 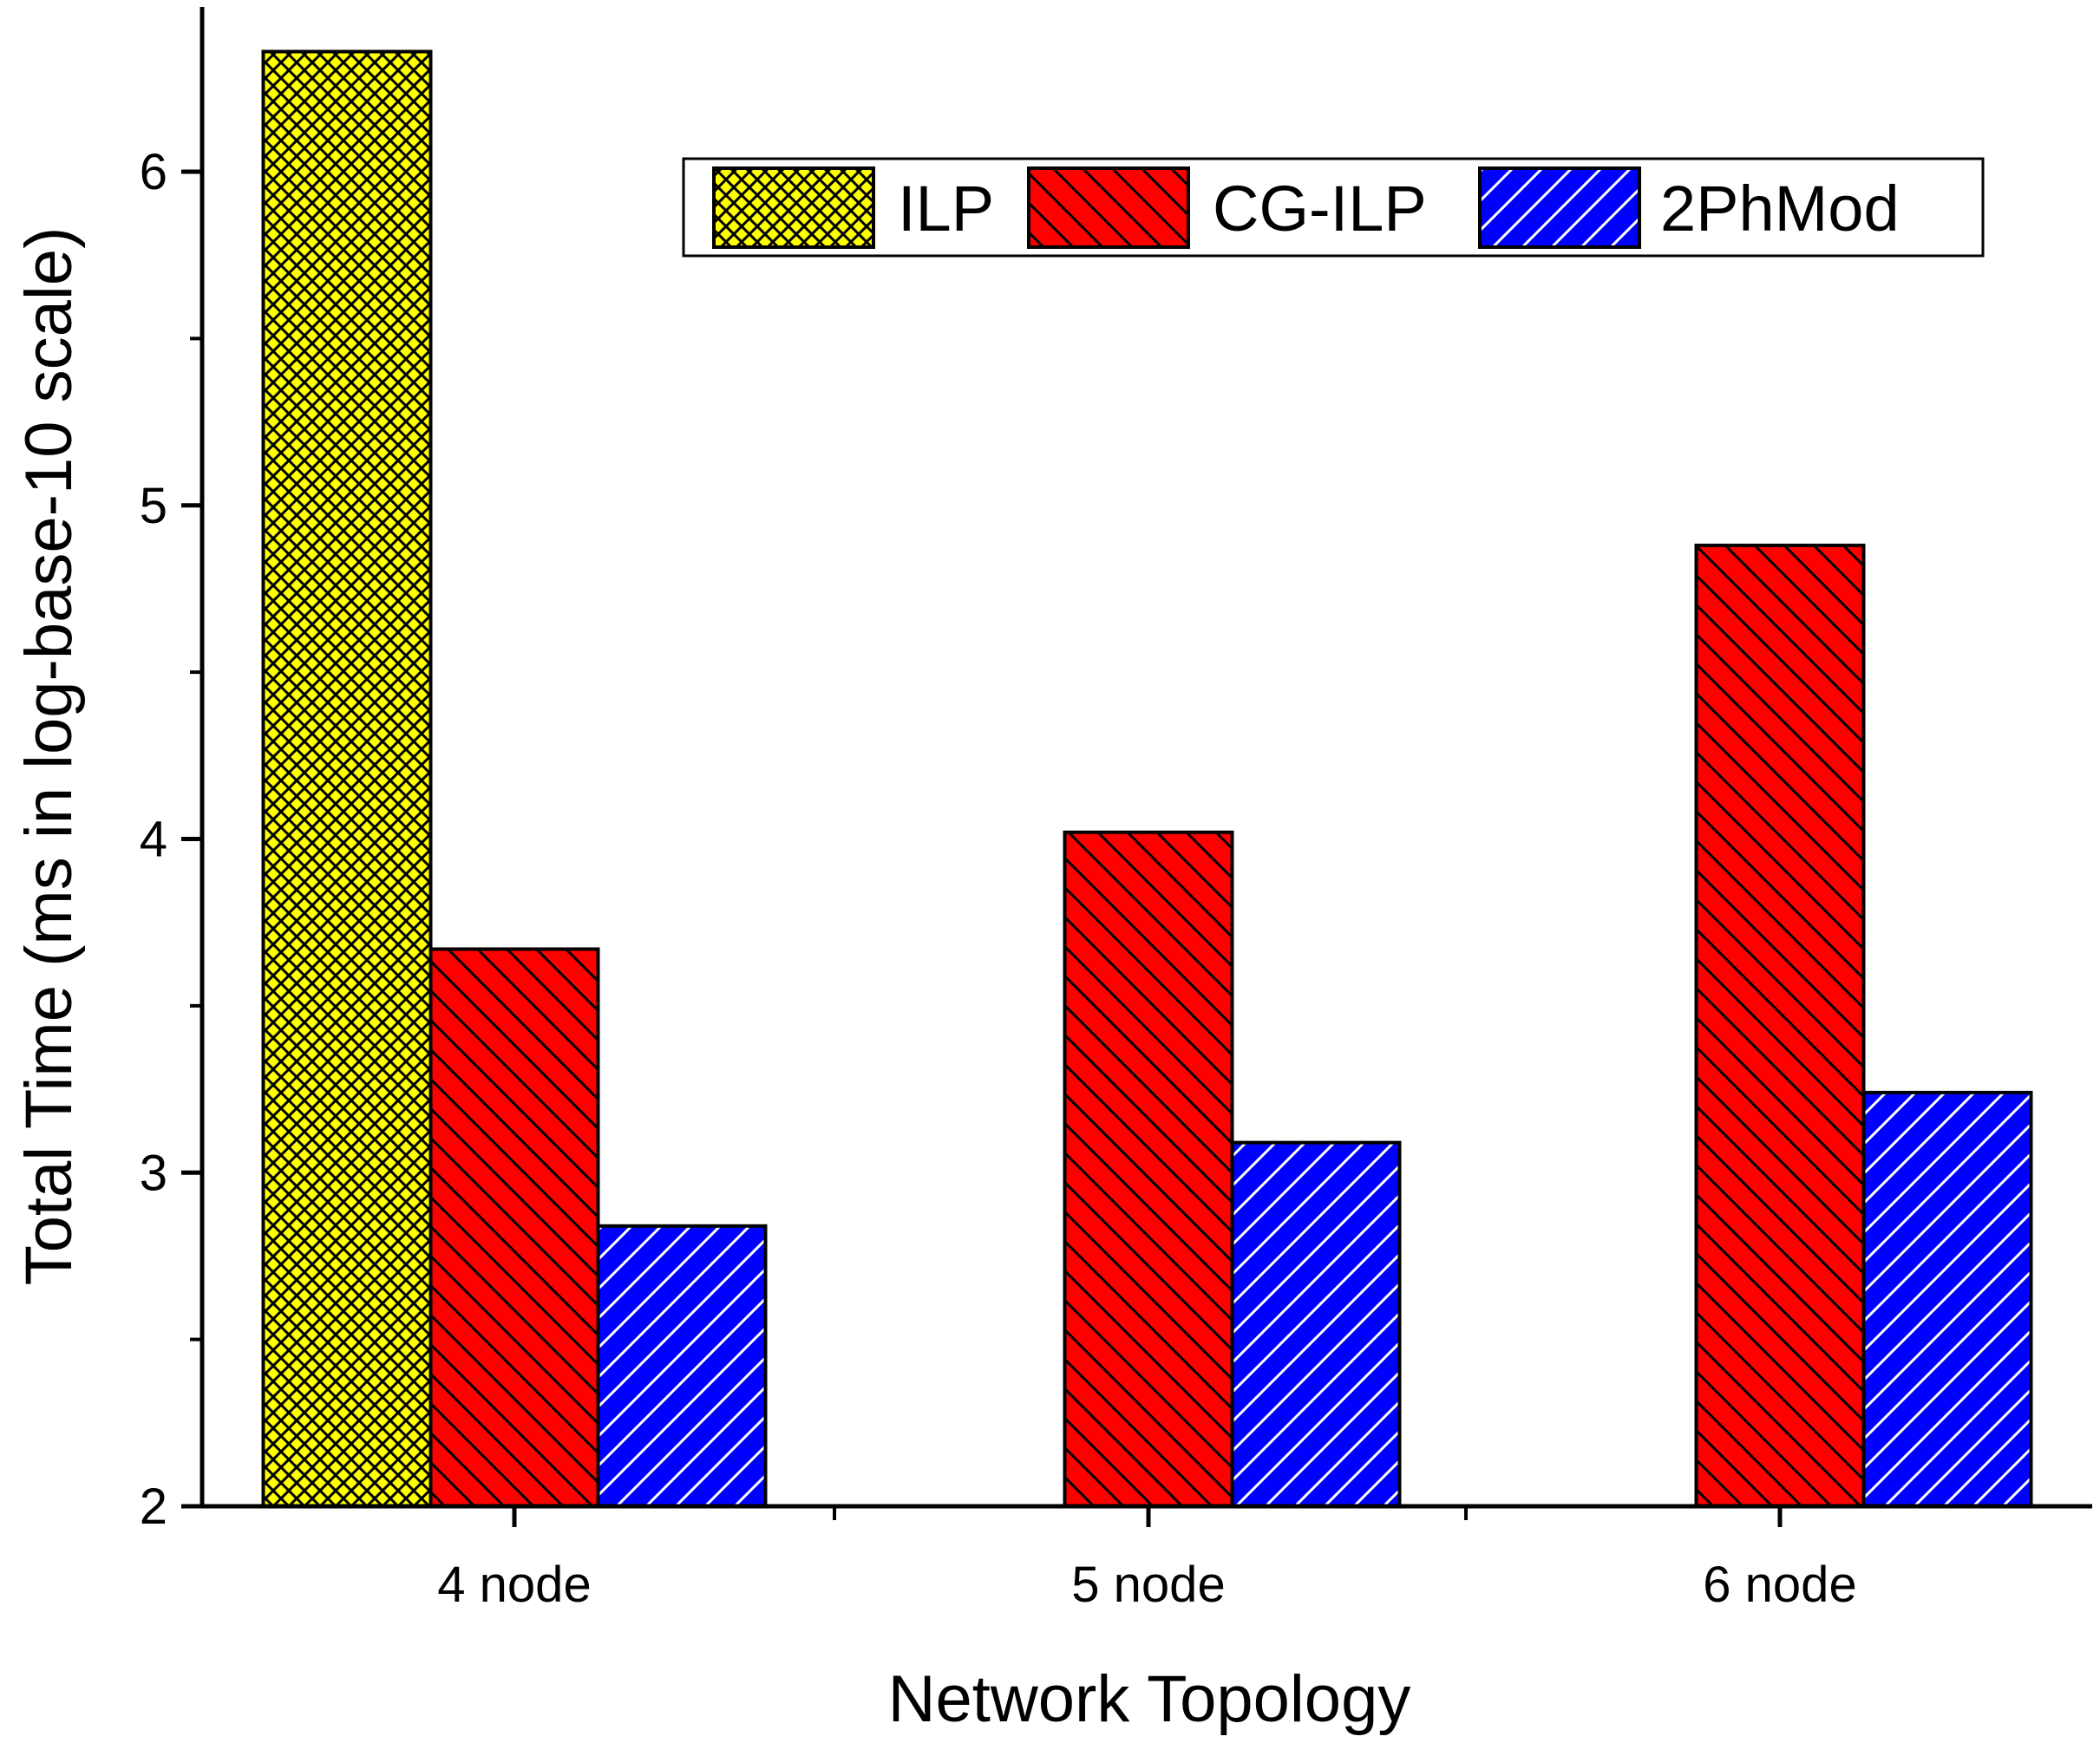 What do you see at coordinates (49, 756) in the screenshot?
I see `y-axis-label: Total Time (ms in log-base-10 scale)` at bounding box center [49, 756].